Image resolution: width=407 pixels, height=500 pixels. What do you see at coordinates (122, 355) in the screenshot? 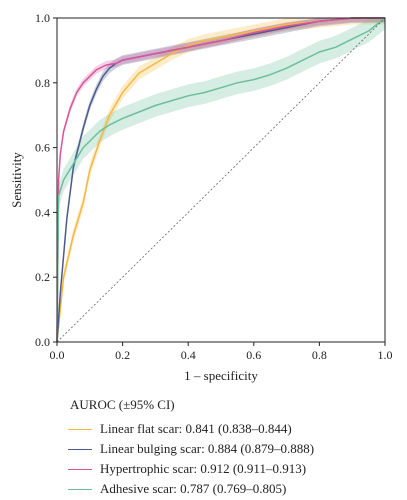
I see `x-tick-label: 0.2` at bounding box center [122, 355].